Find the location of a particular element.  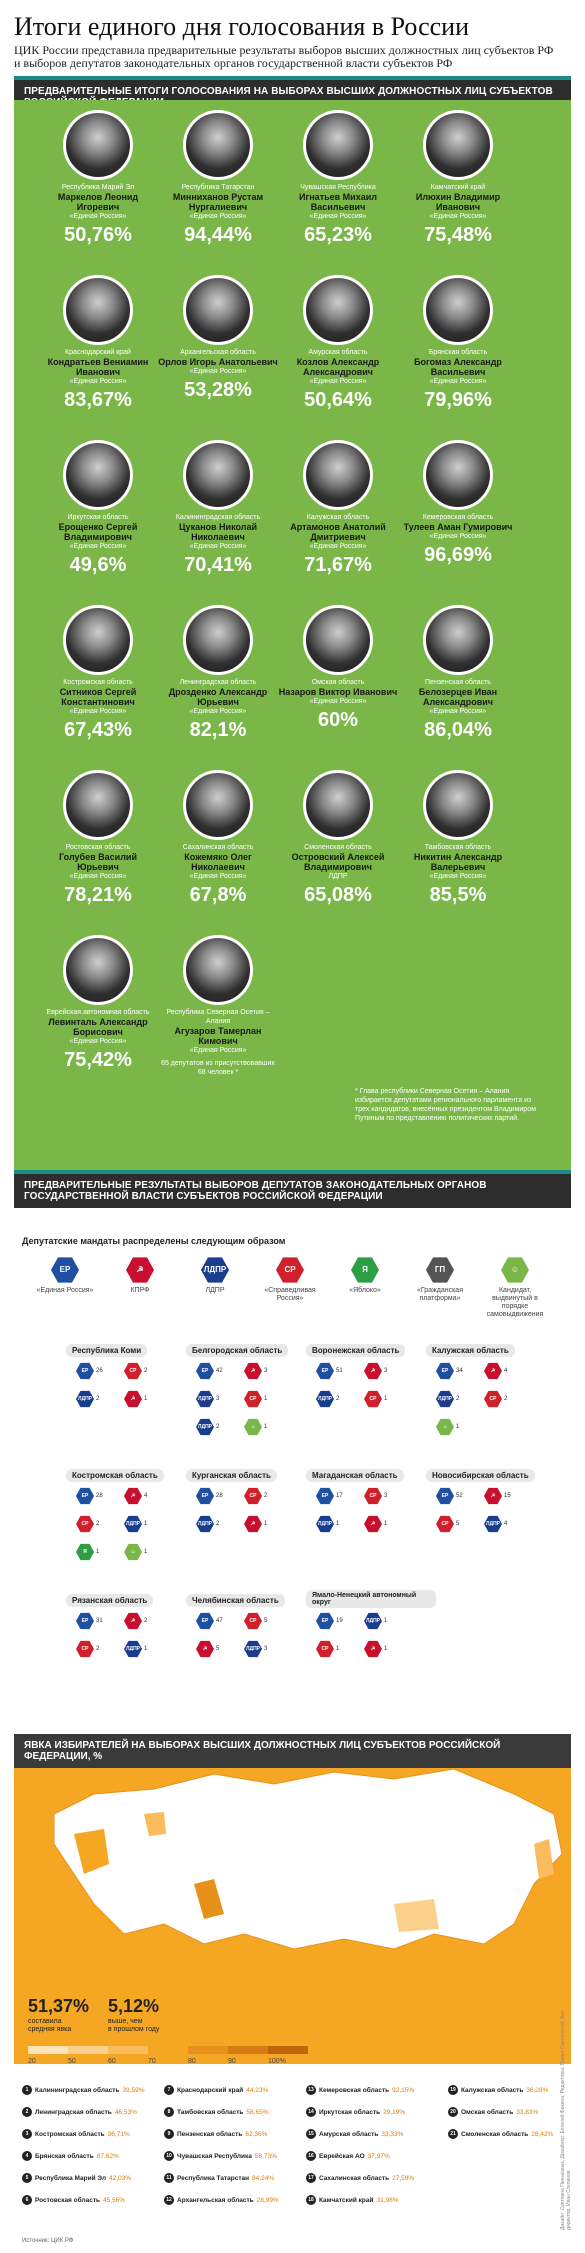

candidate-percent: 50,76% is located at coordinates (98, 235).